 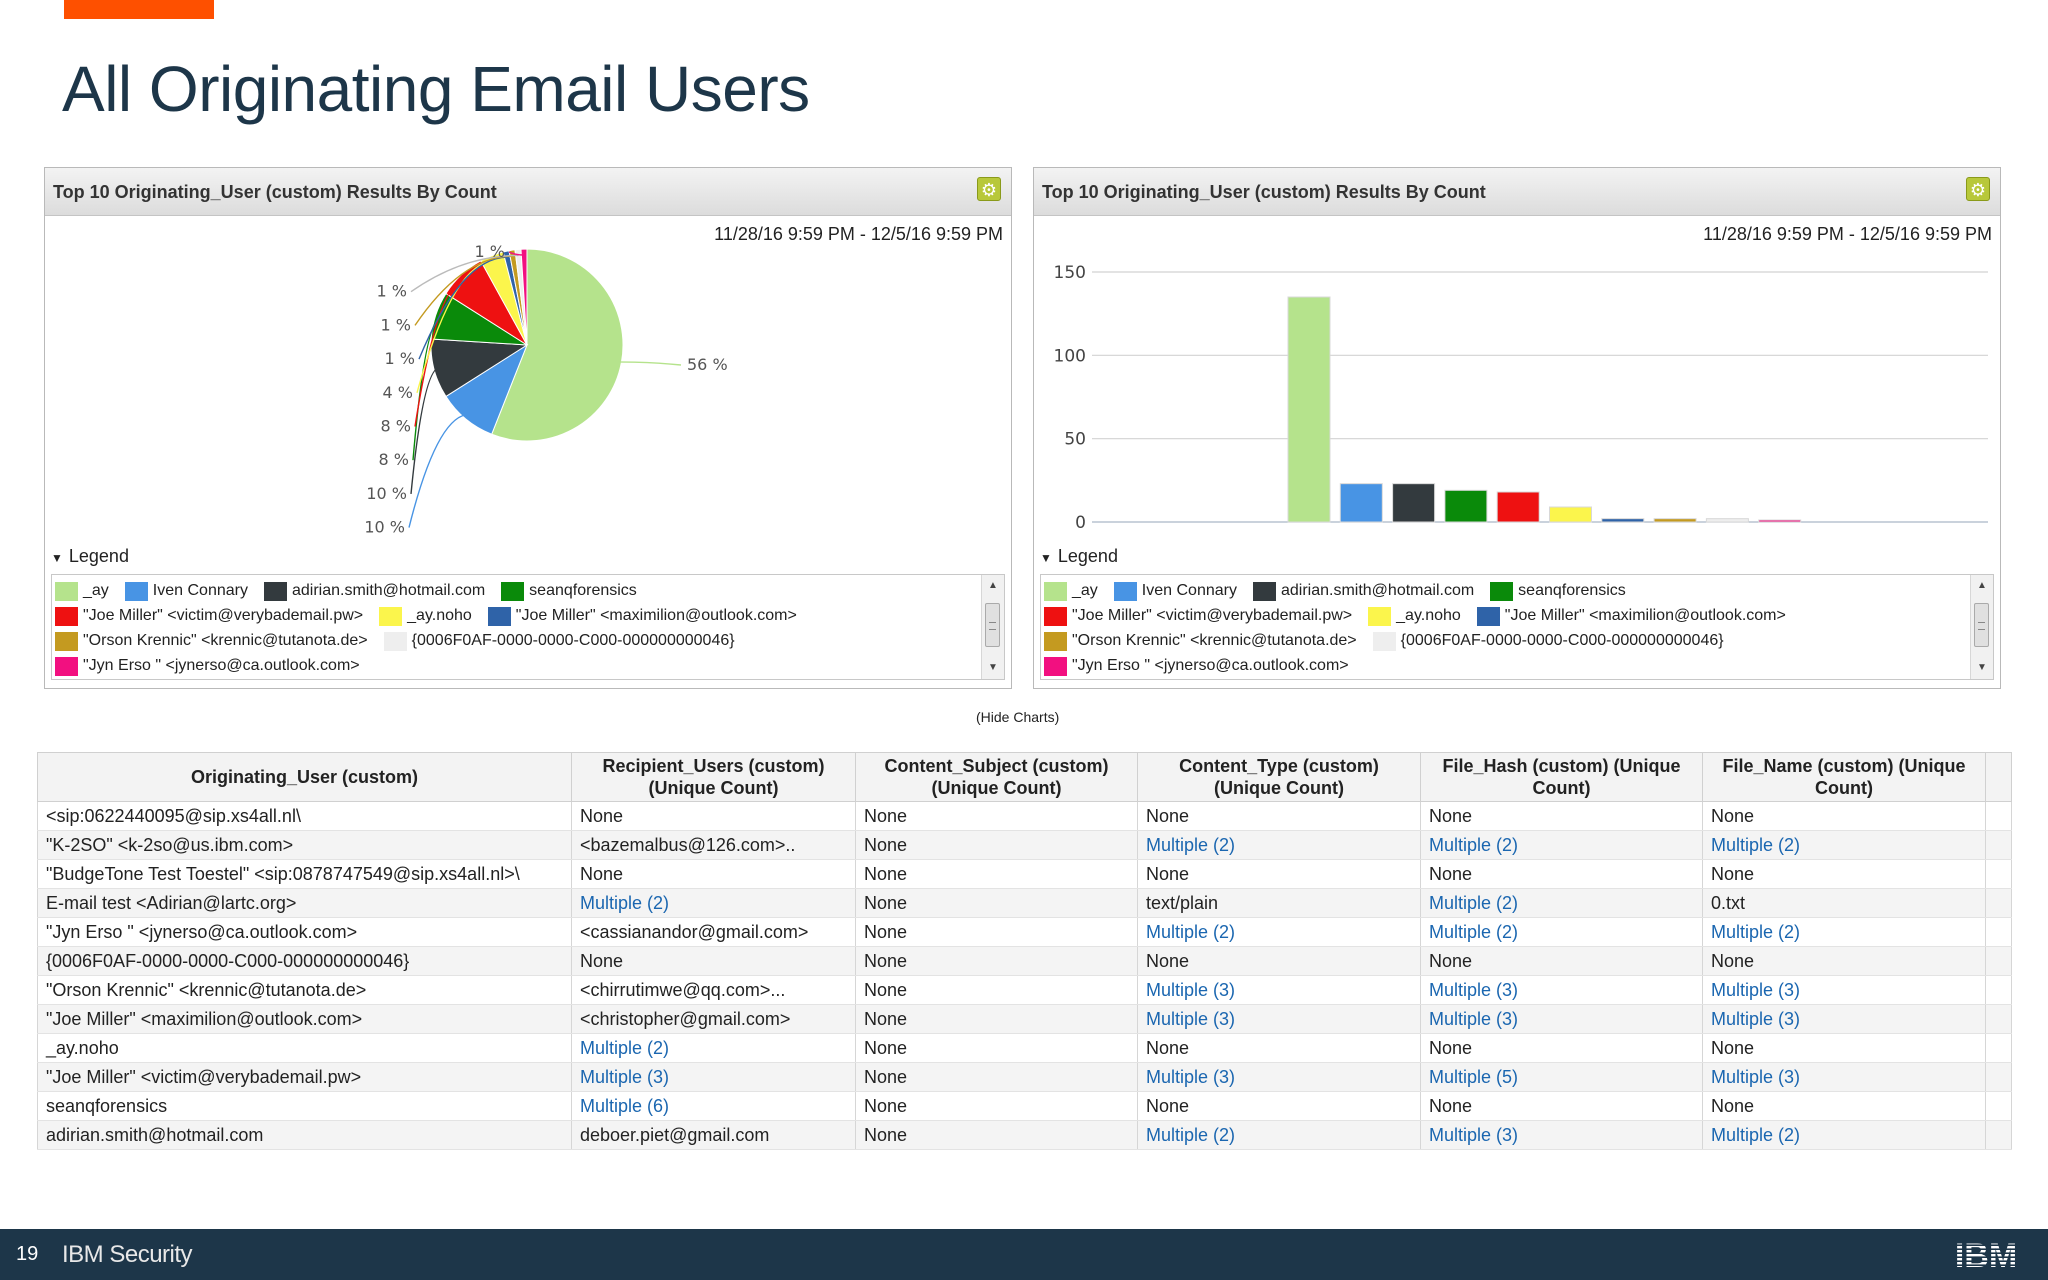 I want to click on pie-data-label: 10 %, so click(x=386, y=493).